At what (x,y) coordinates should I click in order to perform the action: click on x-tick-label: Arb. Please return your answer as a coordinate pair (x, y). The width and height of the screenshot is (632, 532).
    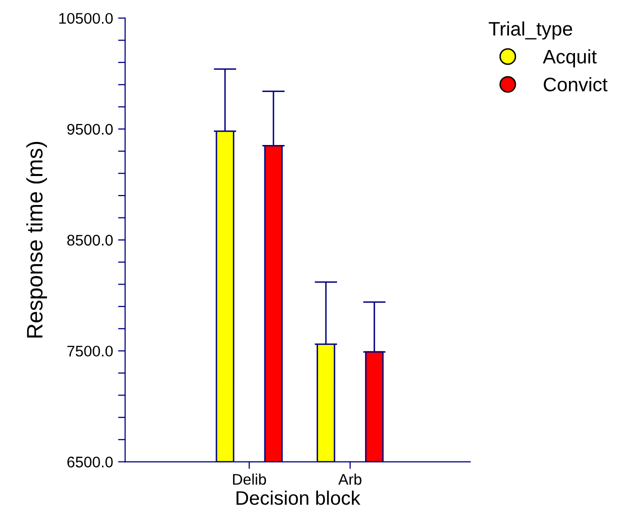
    Looking at the image, I should click on (350, 479).